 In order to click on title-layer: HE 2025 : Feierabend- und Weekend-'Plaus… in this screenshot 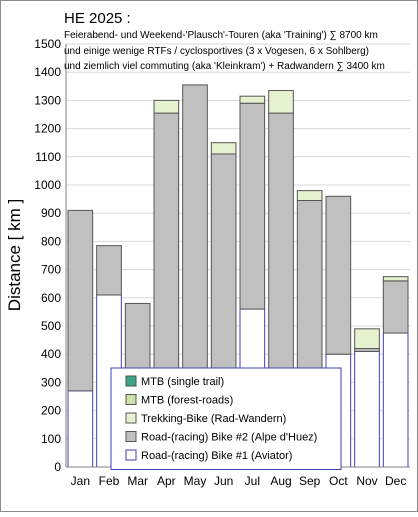, I will do `click(224, 41)`.